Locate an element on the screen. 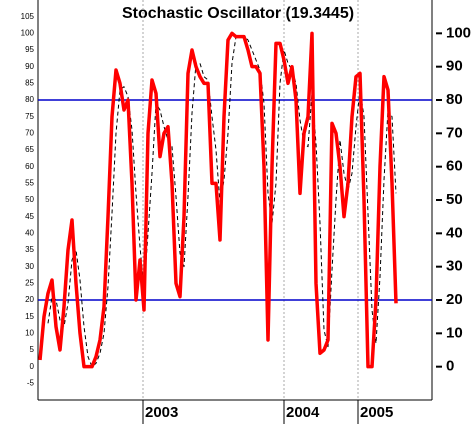 Image resolution: width=472 pixels, height=424 pixels. y-tick-label: 35 is located at coordinates (29, 249).